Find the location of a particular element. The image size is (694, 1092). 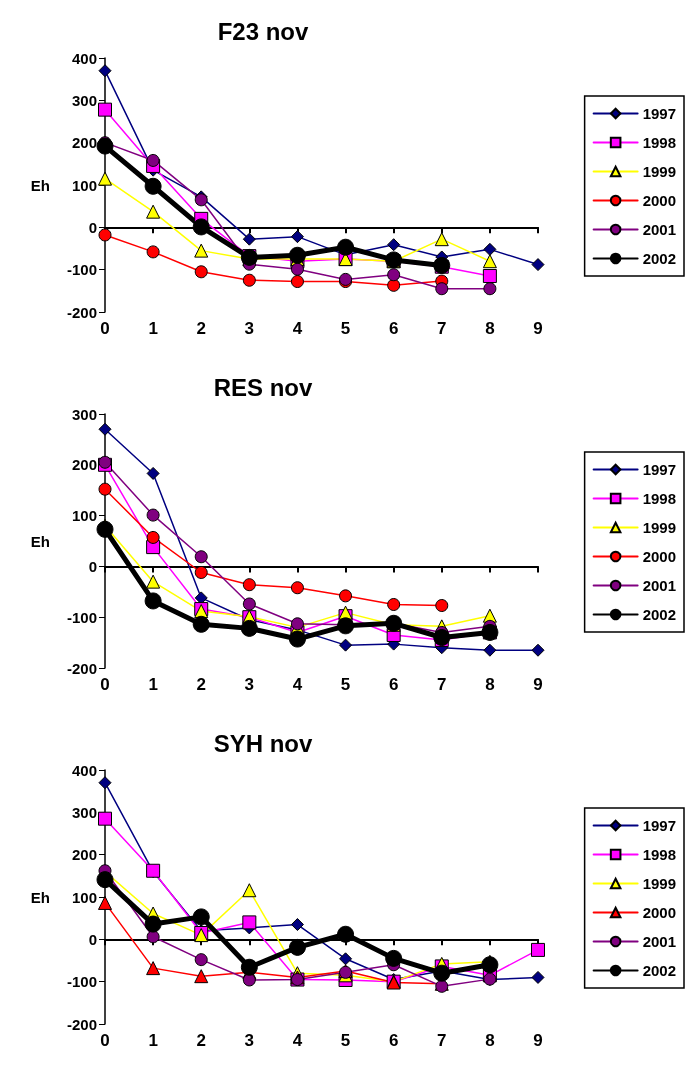

chart-title: RES nov is located at coordinates (263, 387).